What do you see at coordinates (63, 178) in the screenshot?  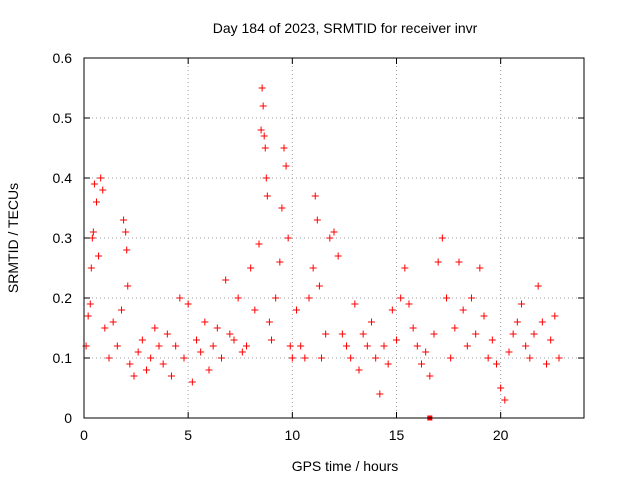 I see `y-tick-label: 0.4` at bounding box center [63, 178].